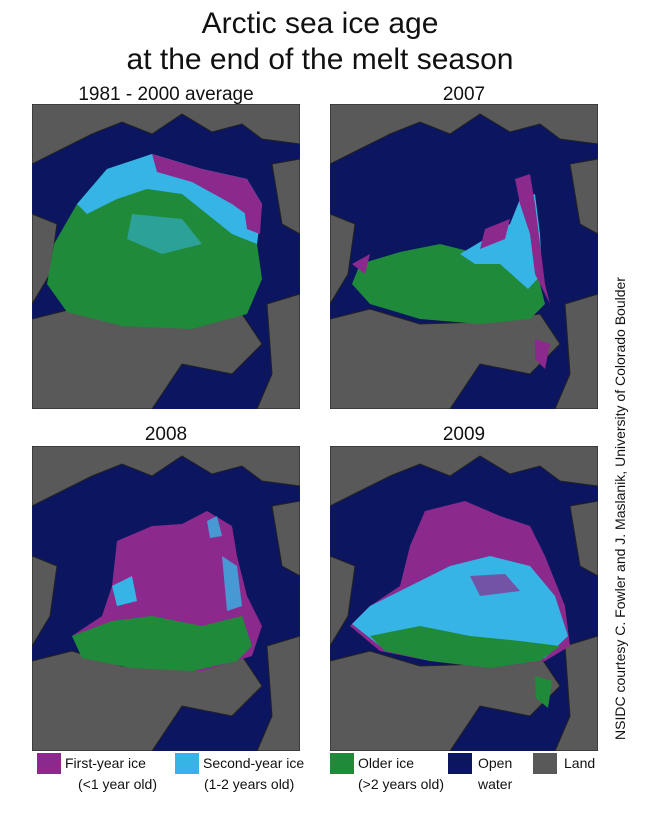  Describe the element at coordinates (495, 784) in the screenshot. I see `legend-sublabel-open-water: water` at that location.